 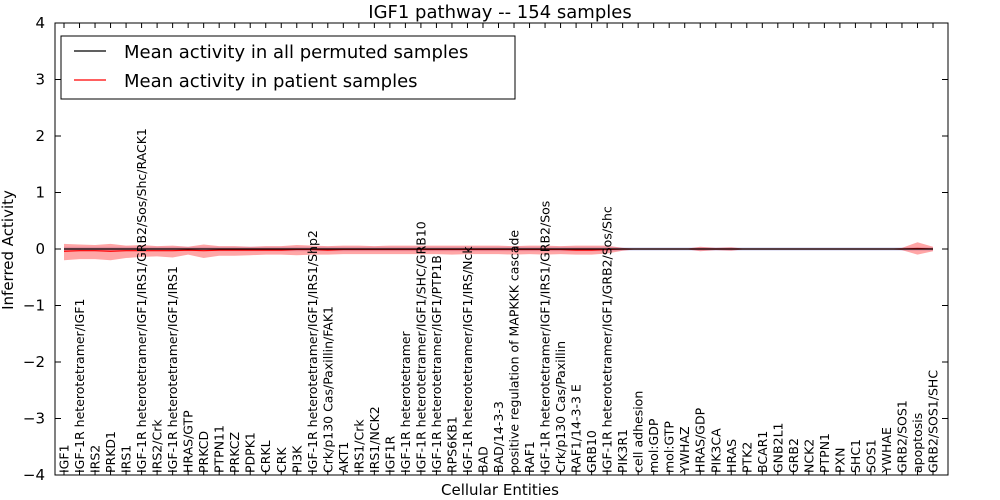 What do you see at coordinates (296, 52) in the screenshot?
I see `legend-label-permuted: Mean activity in all permuted samples` at bounding box center [296, 52].